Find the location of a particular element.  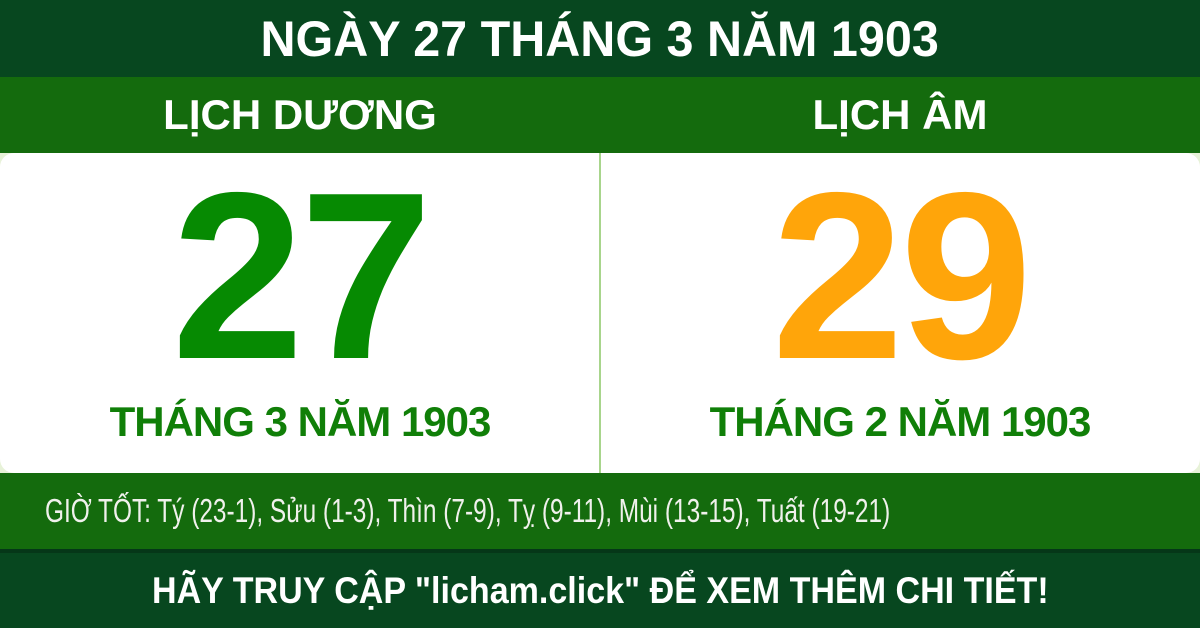

calendar-type-bar: LỊCH DƯƠNG LỊCH ÂM is located at coordinates (600, 115).